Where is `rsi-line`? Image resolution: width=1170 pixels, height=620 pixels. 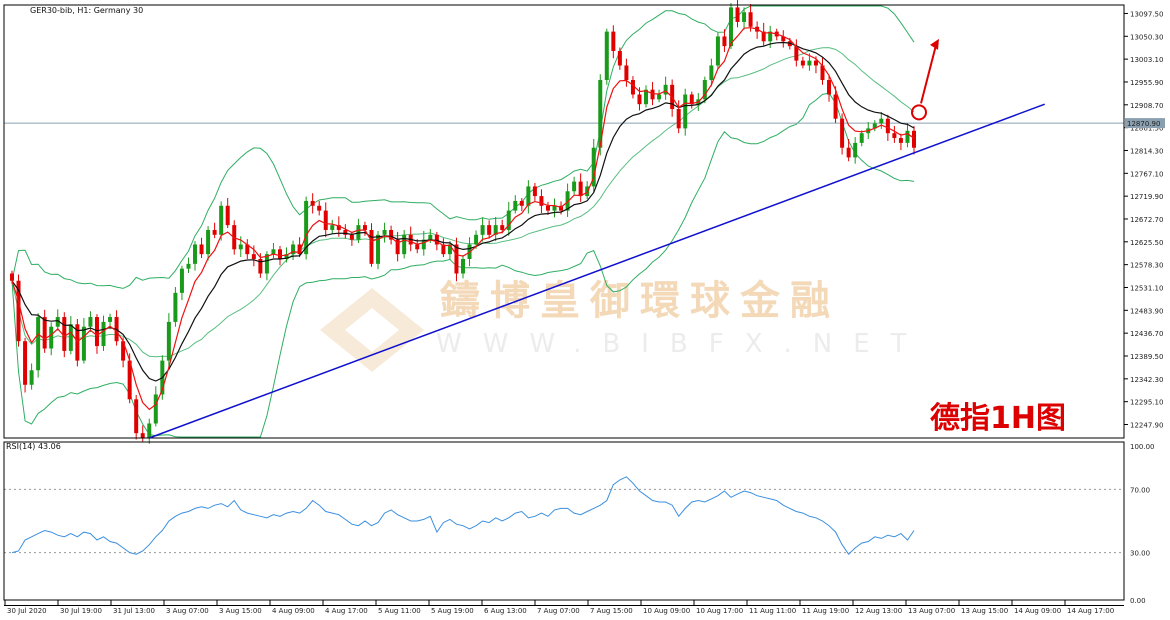
rsi-line is located at coordinates (463, 515).